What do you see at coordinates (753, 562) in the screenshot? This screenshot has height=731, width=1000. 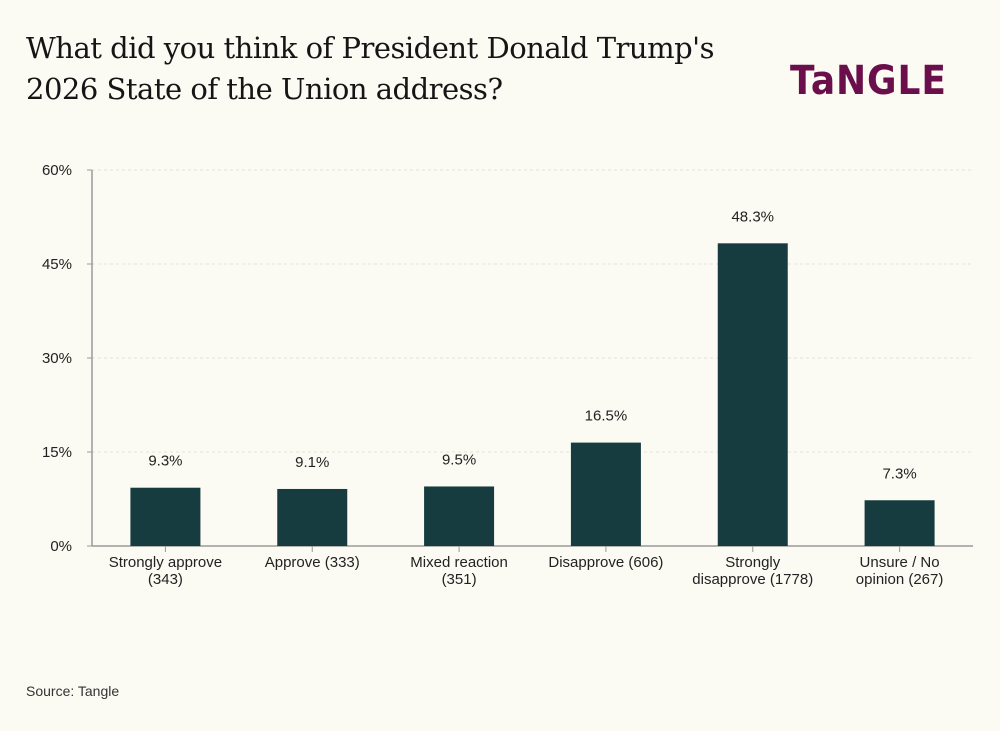 I see `x-tick-label: Strongly` at bounding box center [753, 562].